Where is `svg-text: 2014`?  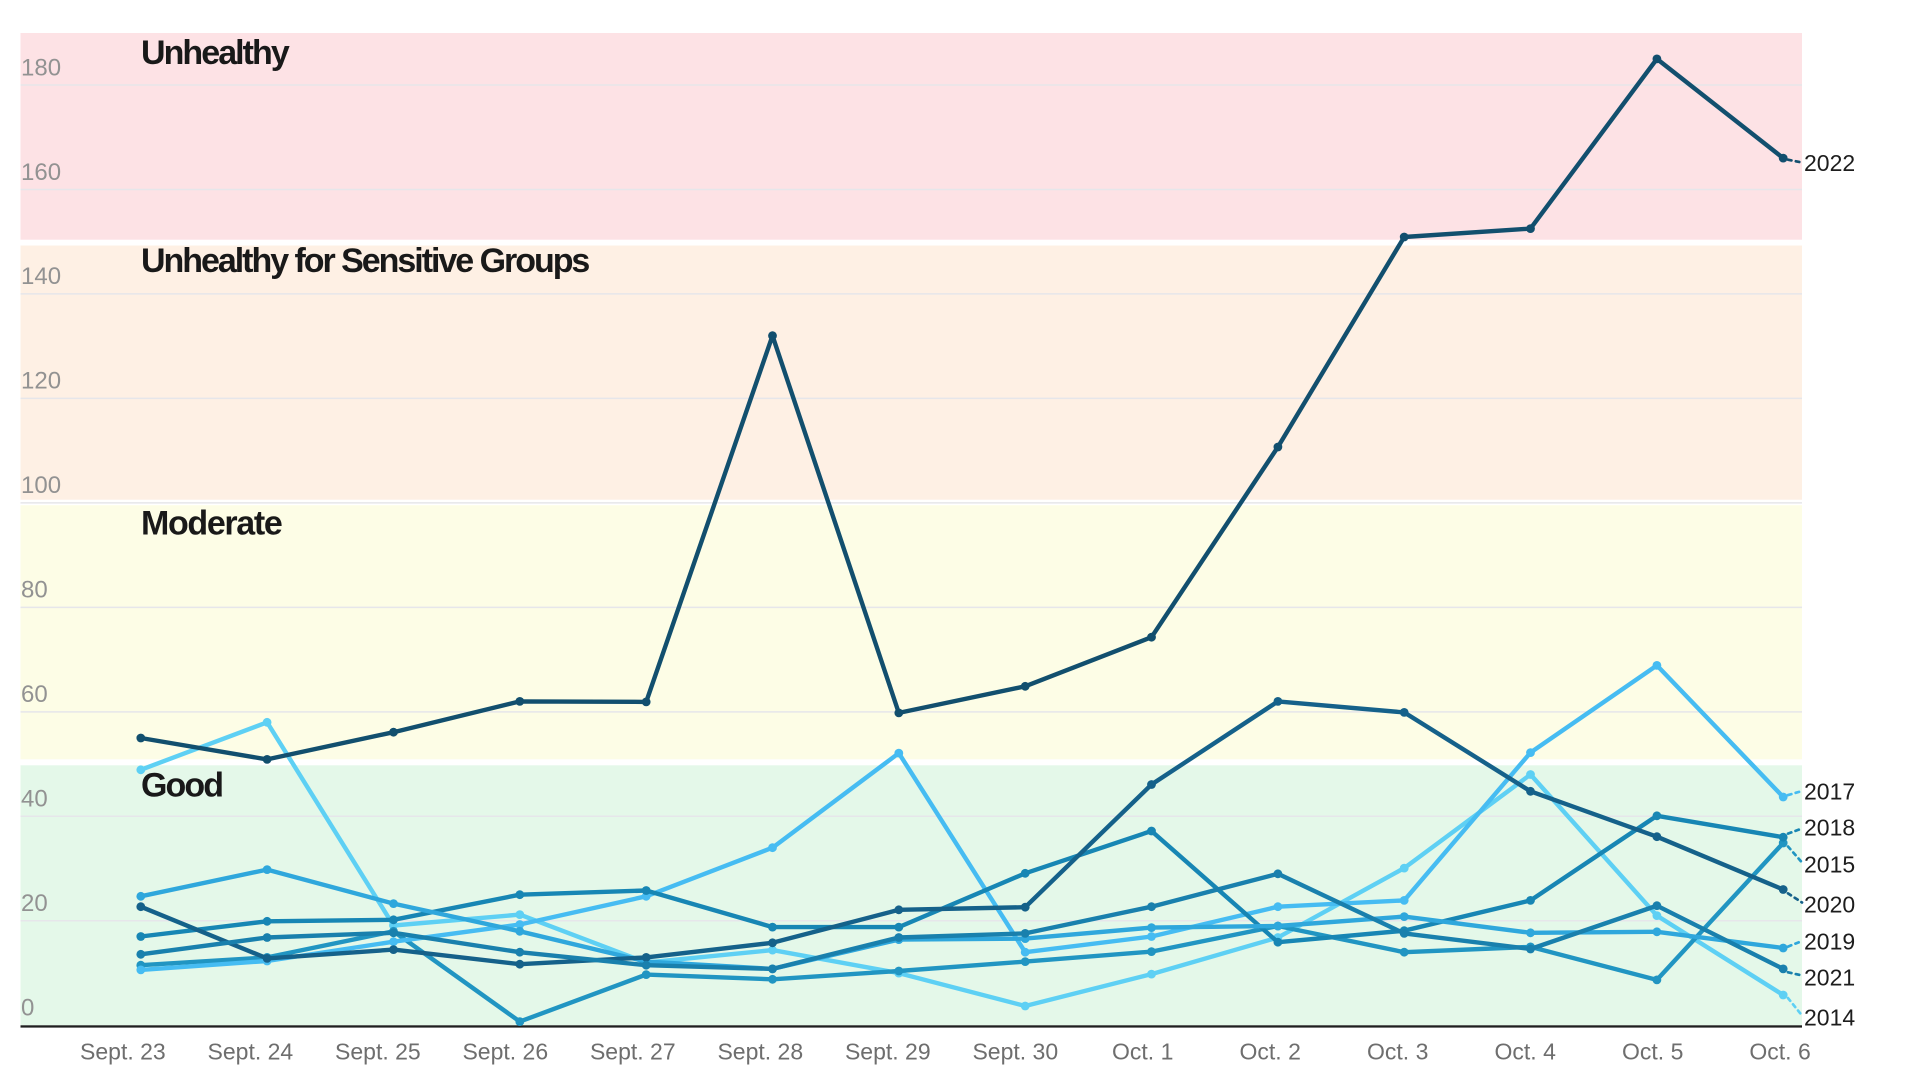
svg-text: 2014 is located at coordinates (1829, 1017).